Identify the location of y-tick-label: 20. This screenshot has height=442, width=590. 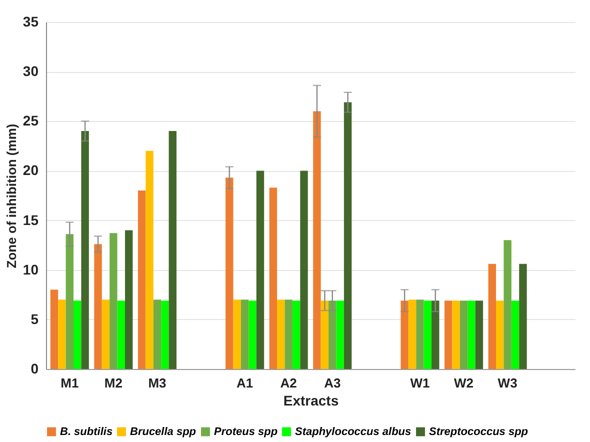
(30, 170).